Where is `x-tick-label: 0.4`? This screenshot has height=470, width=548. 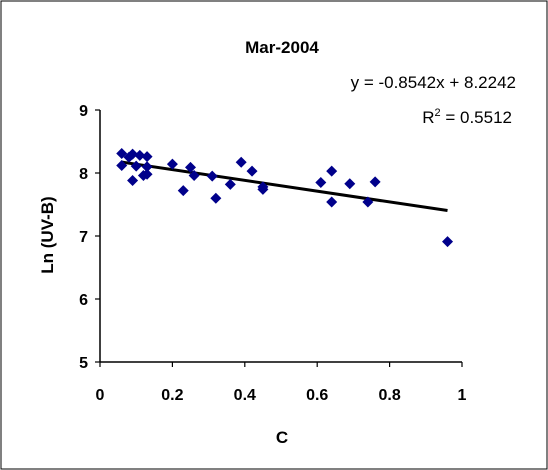
x-tick-label: 0.4 is located at coordinates (245, 395).